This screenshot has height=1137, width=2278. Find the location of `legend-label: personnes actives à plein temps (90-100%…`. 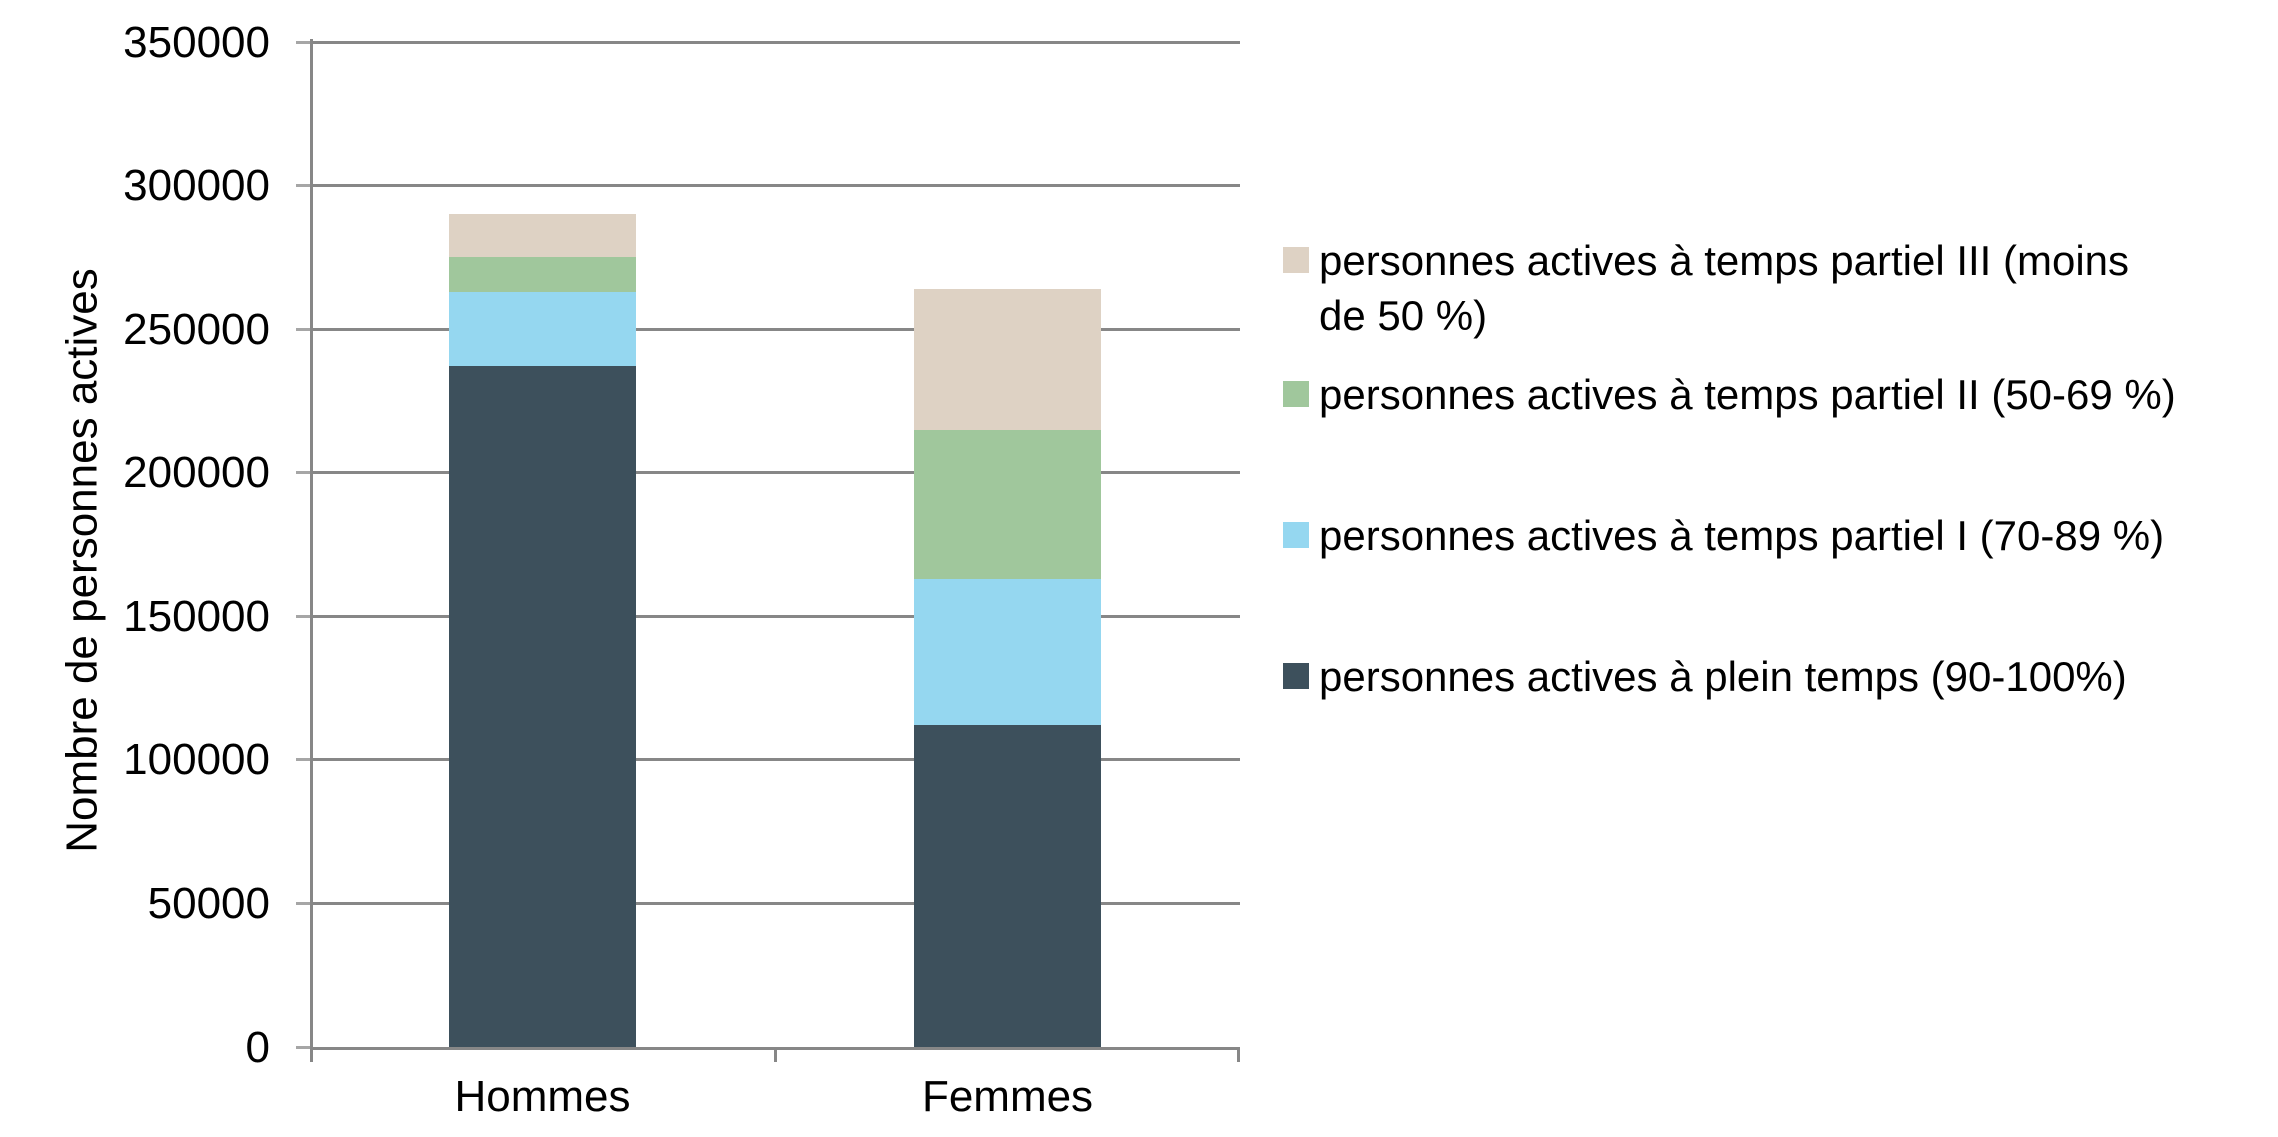

legend-label: personnes actives à plein temps (90-100%… is located at coordinates (1723, 676).